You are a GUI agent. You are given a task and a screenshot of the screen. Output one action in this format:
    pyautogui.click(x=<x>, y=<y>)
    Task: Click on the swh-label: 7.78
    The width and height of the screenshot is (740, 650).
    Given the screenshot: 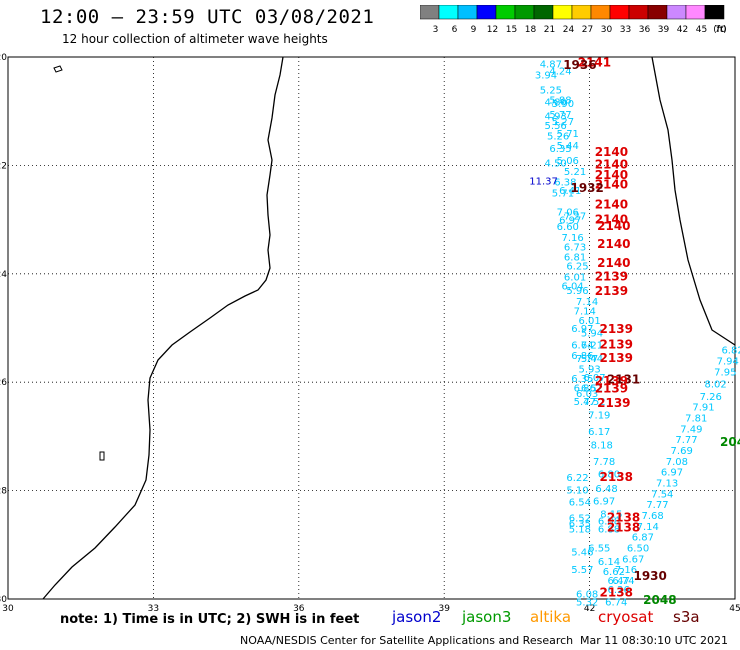 What is the action you would take?
    pyautogui.click(x=604, y=462)
    